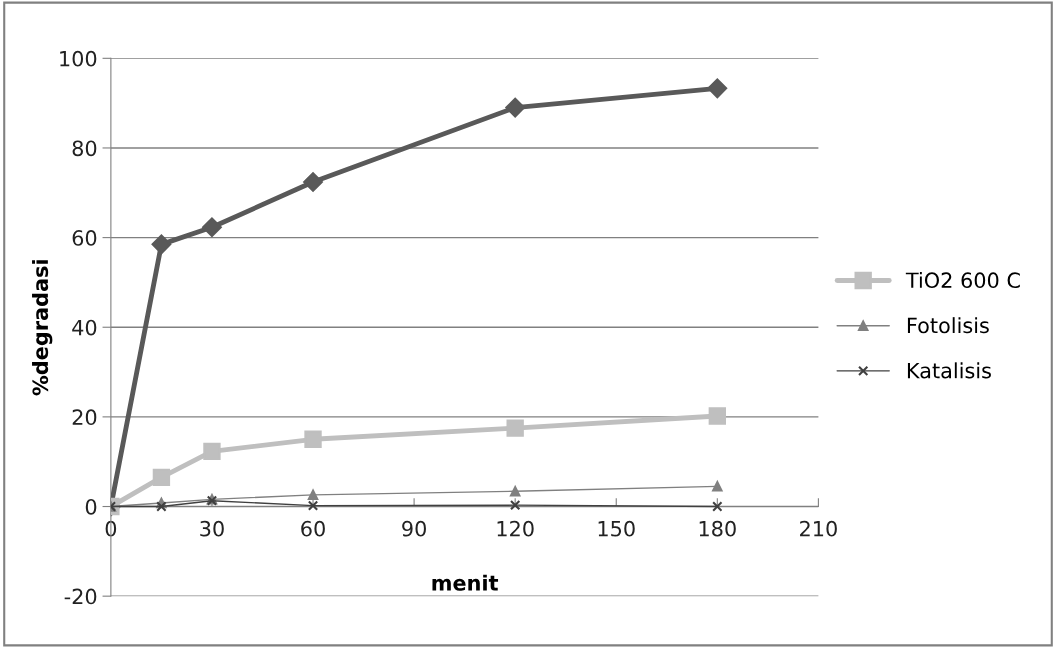 This screenshot has width=1056, height=648. I want to click on legend-label: Fotolisis, so click(948, 325).